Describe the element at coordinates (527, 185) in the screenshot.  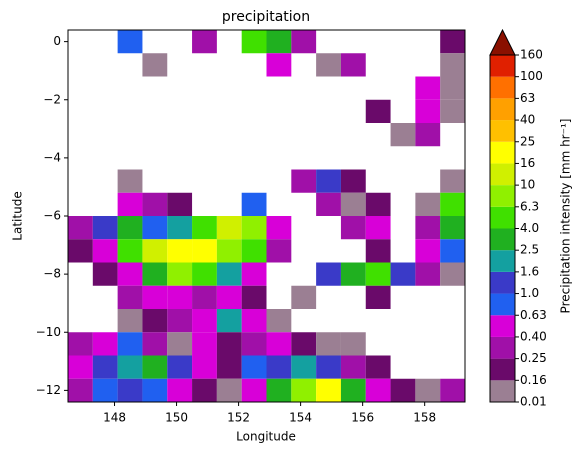
I see `colorbar-tick-label: 10` at that location.